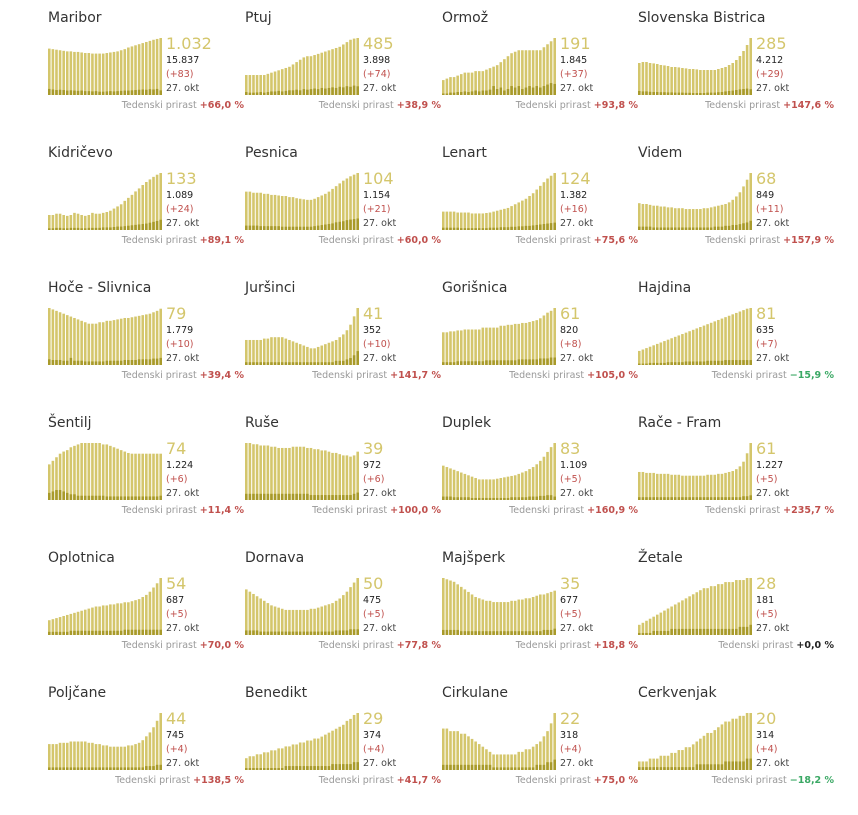 The height and width of the screenshot is (815, 858). Describe the element at coordinates (377, 74) in the screenshot. I see `daily-delta: (+74)` at that location.